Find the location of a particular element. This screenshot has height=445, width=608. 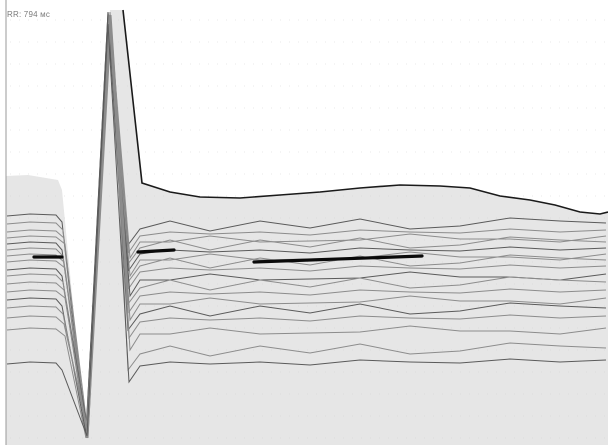

t-wave-mark is located at coordinates (338, 259).